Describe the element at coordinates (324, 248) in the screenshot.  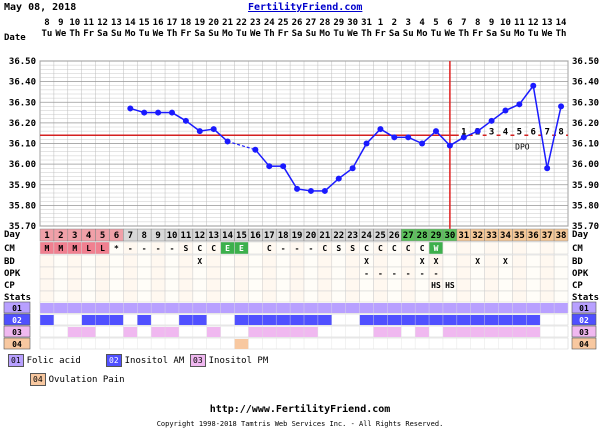
I see `obs-cm-value: C` at that location.